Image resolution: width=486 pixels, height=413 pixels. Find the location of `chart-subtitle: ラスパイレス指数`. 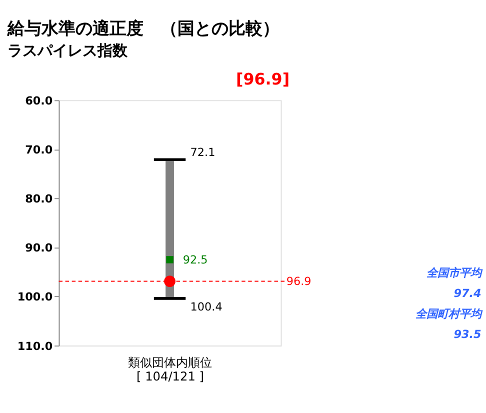

chart-subtitle: ラスパイレス指数 is located at coordinates (68, 50).